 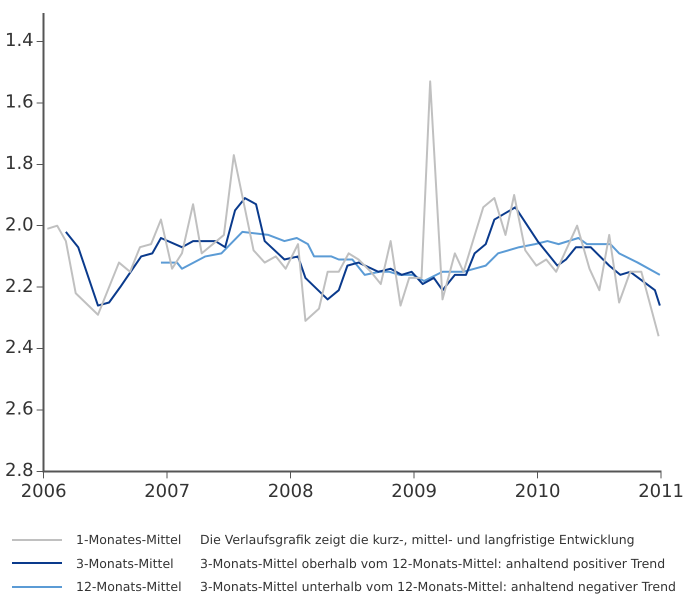 What do you see at coordinates (661, 491) in the screenshot?
I see `x-tick-label: 2011` at bounding box center [661, 491].